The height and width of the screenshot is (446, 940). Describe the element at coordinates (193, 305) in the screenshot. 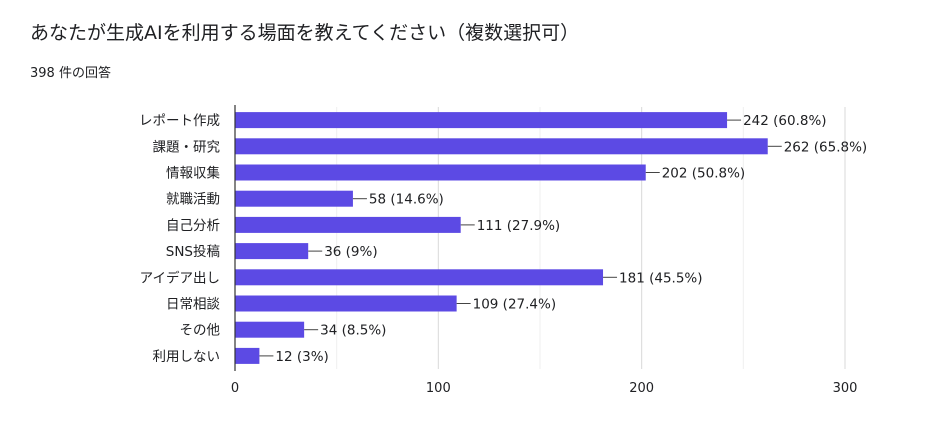

I see `category-label: 日常相談` at that location.